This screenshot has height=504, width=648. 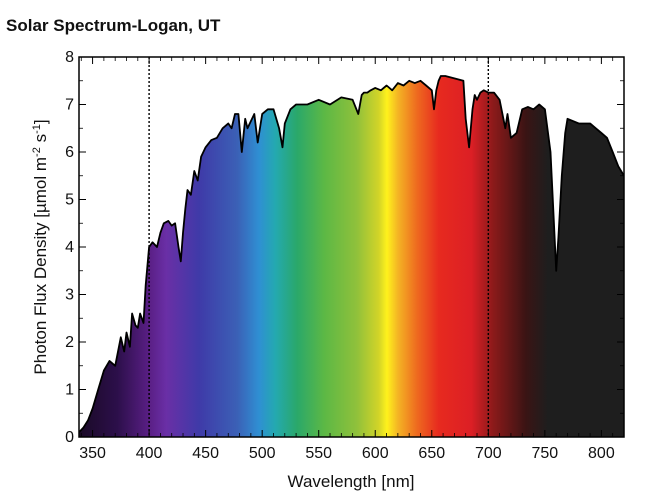 What do you see at coordinates (488, 453) in the screenshot?
I see `x-tick-label: 700` at bounding box center [488, 453].